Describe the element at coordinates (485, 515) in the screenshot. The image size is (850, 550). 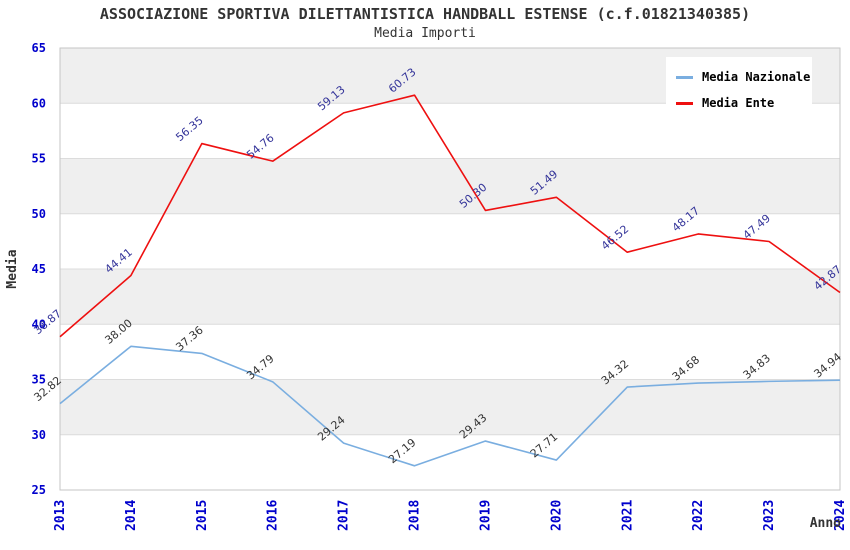
I see `x-tick-label: 2019` at that location.